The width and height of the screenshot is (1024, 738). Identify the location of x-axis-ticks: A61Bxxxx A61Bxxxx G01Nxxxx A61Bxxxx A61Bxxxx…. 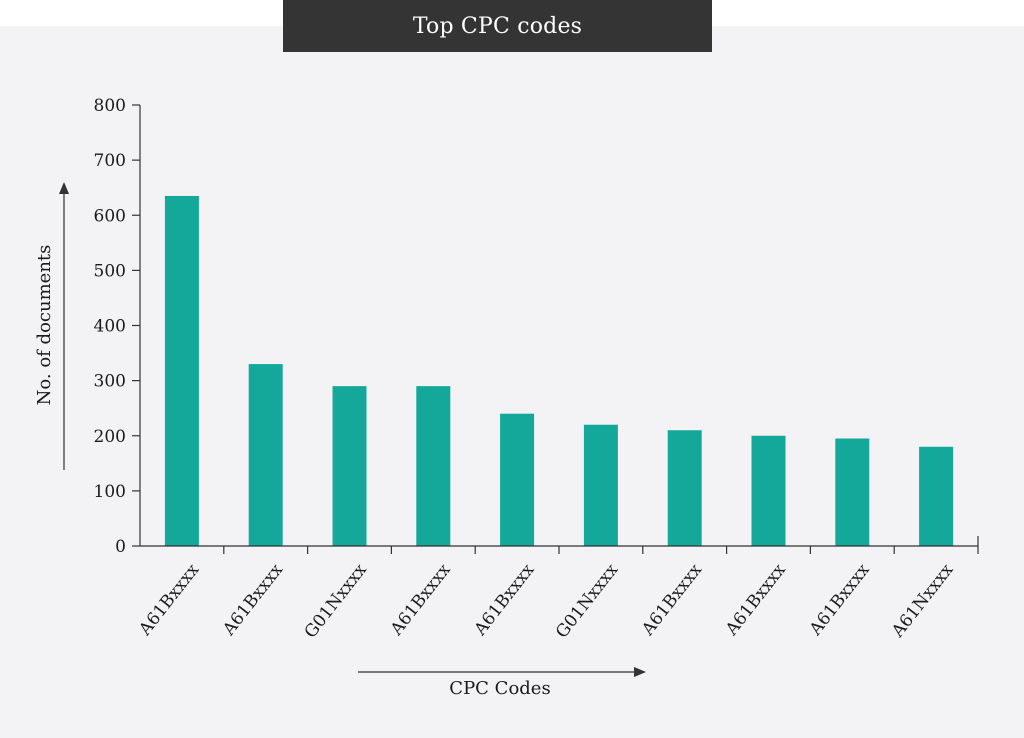
(557, 589).